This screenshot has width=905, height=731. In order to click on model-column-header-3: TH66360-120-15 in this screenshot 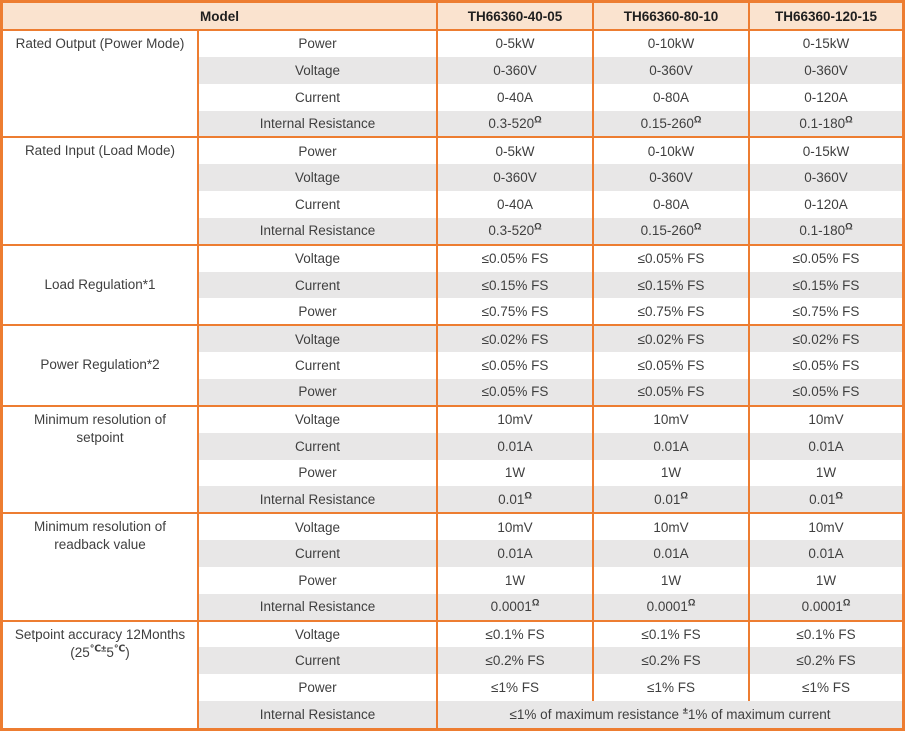, I will do `click(825, 17)`.